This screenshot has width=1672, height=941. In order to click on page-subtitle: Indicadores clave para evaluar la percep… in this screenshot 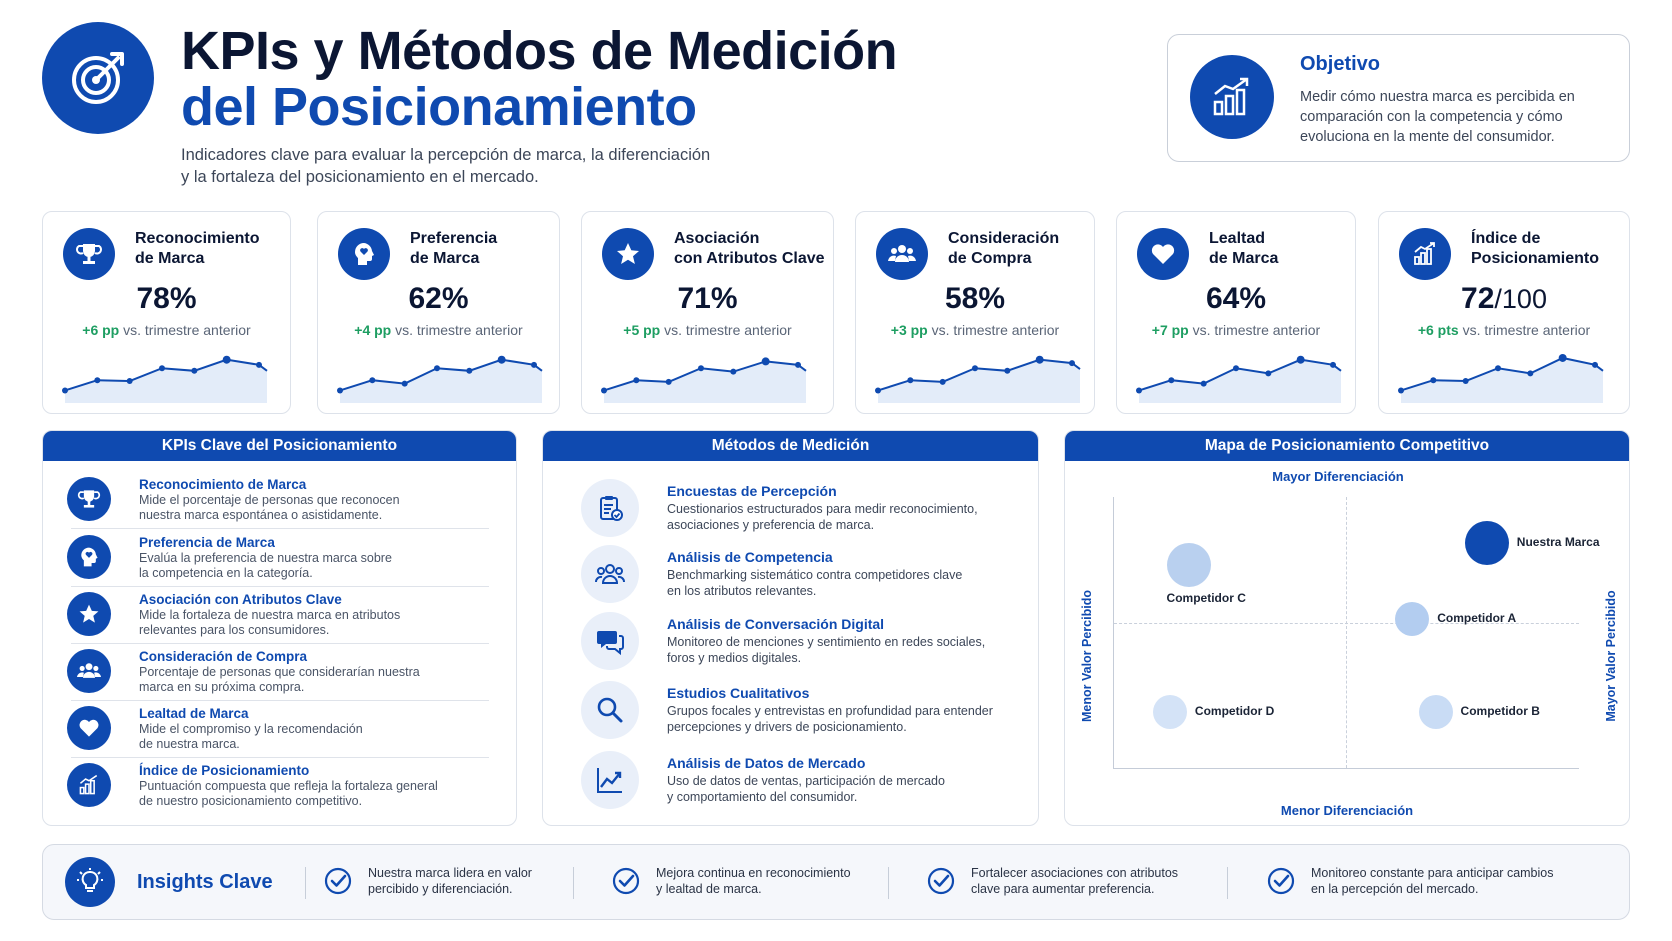, I will do `click(446, 155)`.